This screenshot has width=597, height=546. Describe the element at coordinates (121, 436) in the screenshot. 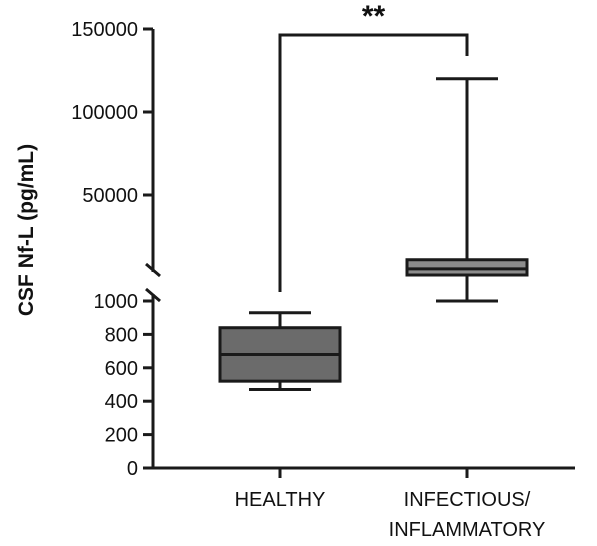

I see `y-tick-label-lower-1: 200` at that location.